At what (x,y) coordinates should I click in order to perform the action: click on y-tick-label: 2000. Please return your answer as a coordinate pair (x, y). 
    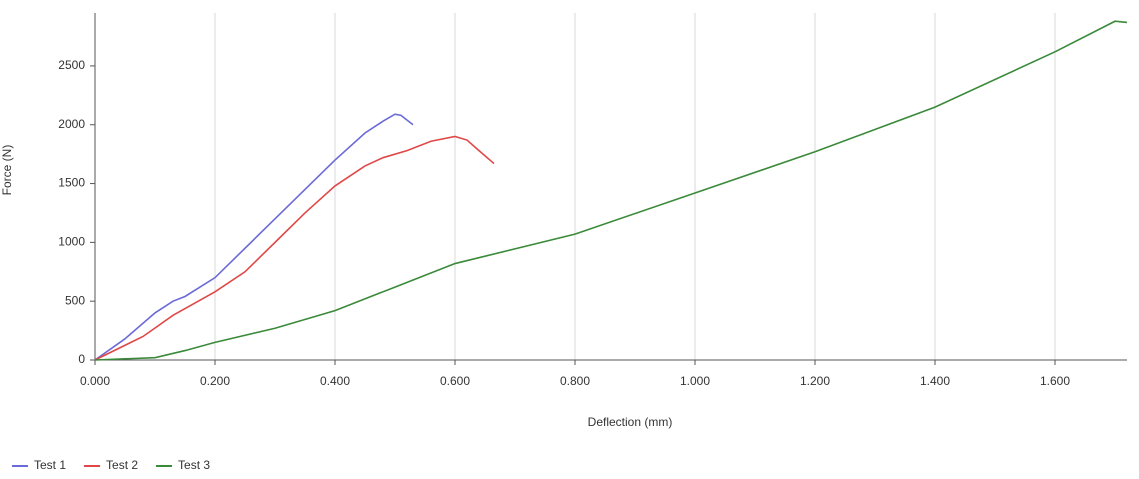
    Looking at the image, I should click on (71, 124).